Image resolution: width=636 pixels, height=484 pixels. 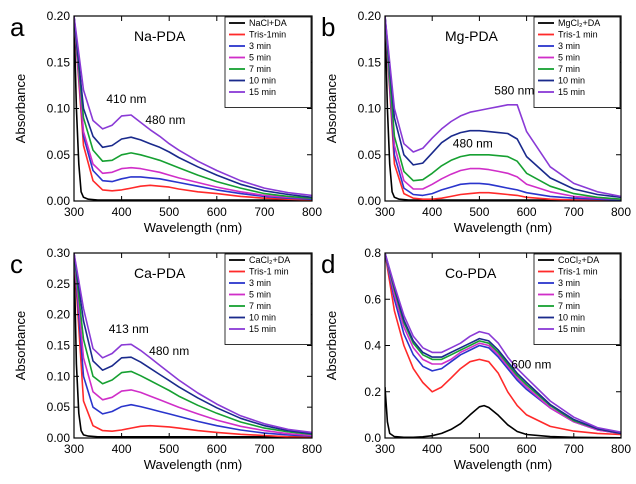 What do you see at coordinates (370, 16) in the screenshot?
I see `y-tick-label: 0.20` at bounding box center [370, 16].